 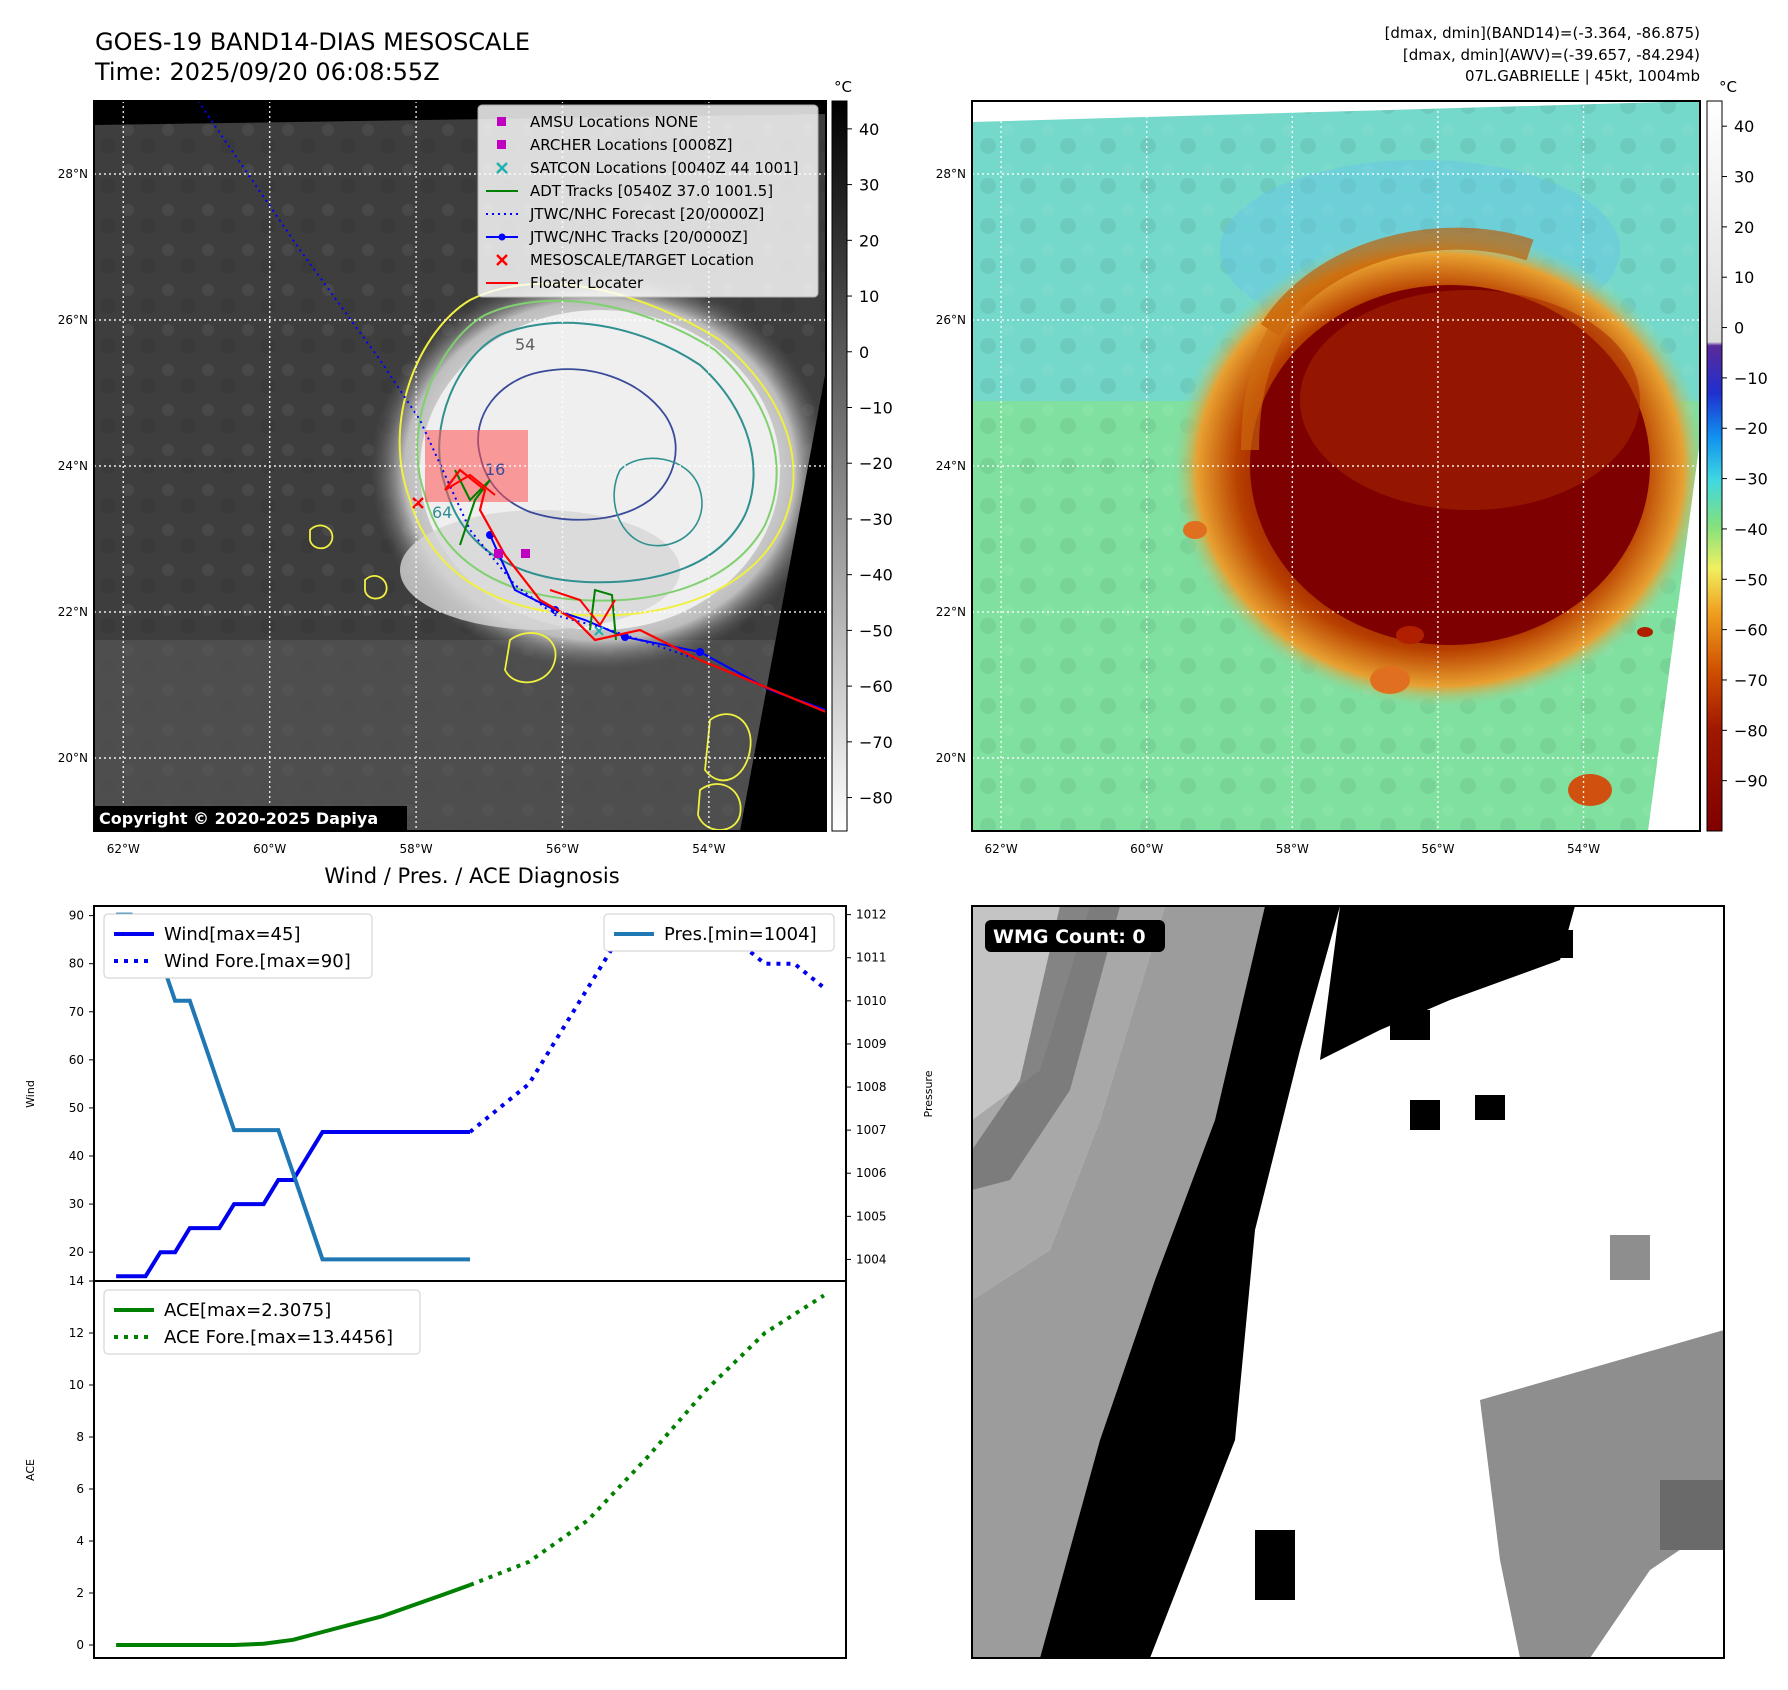 I want to click on chart-legend-label: ACE Fore.[max=13.4456], so click(x=278, y=1337).